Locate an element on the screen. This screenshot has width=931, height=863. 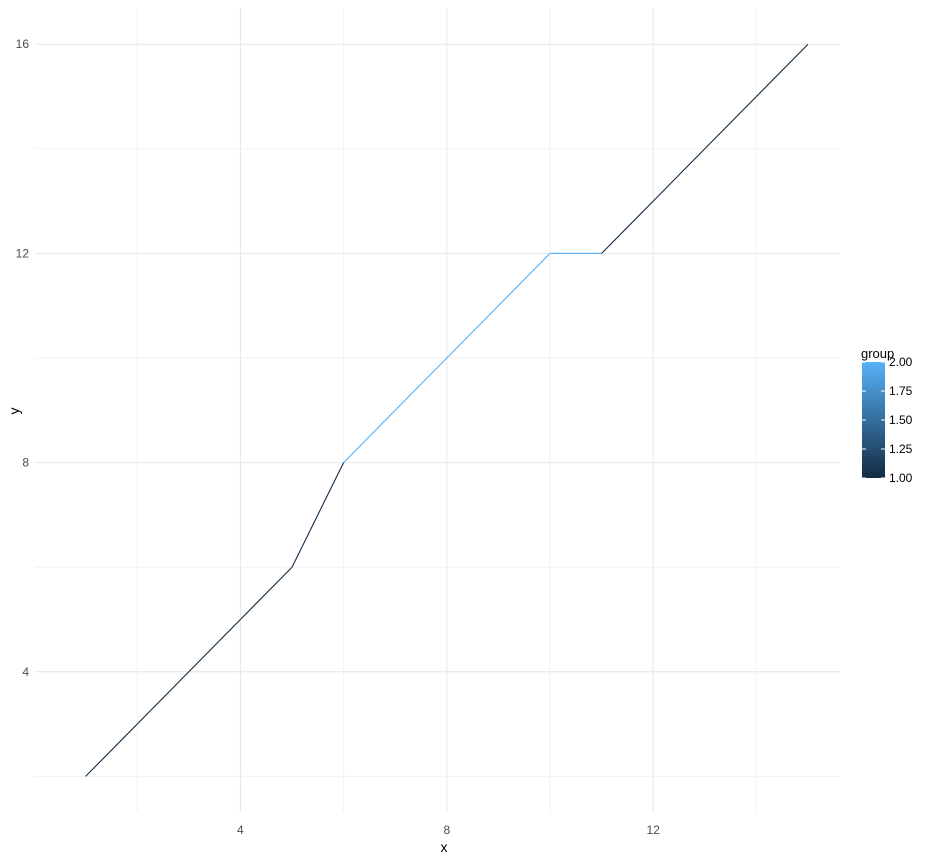
legend-label: 1.25 is located at coordinates (901, 449).